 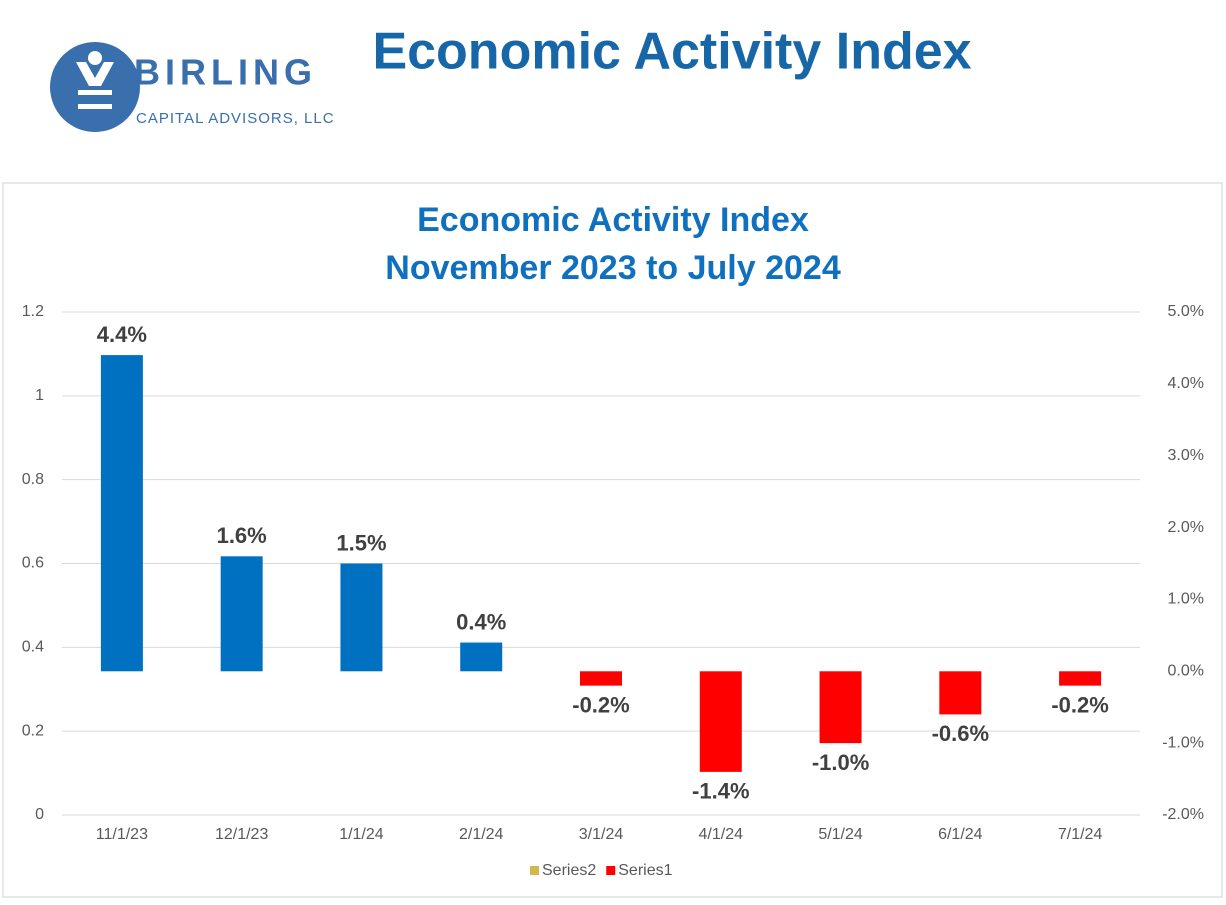 What do you see at coordinates (1186, 671) in the screenshot?
I see `y2-tick-label: 0.0%` at bounding box center [1186, 671].